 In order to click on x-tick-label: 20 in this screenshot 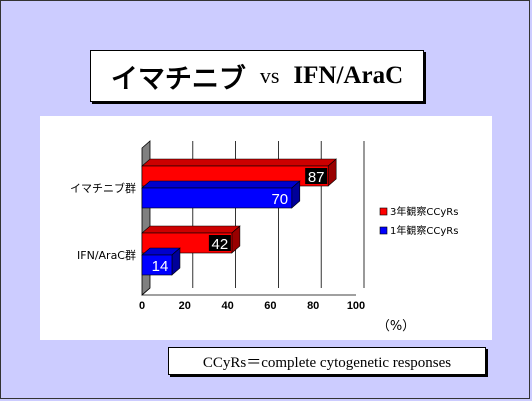, I will do `click(185, 306)`.